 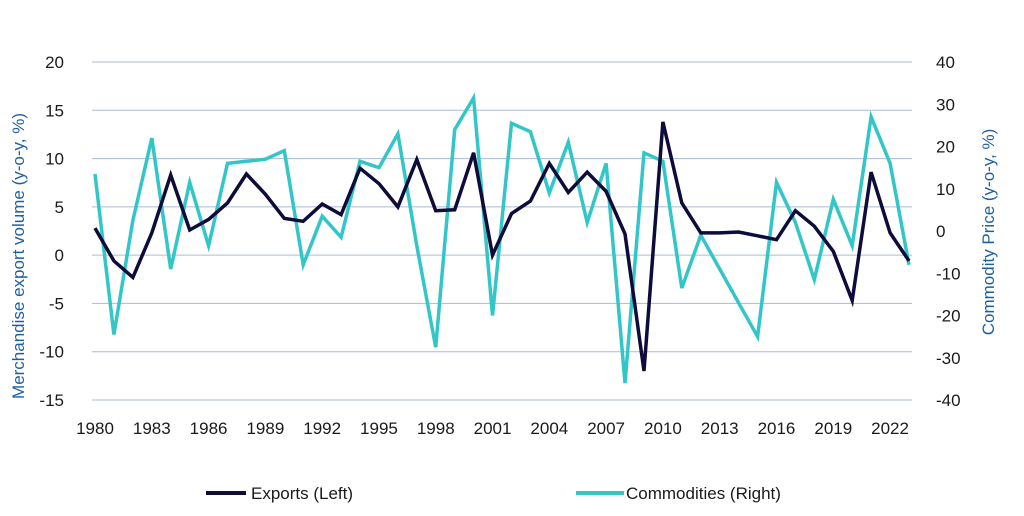 I want to click on legend-item-commodities: Commodities (Right), so click(x=678, y=493).